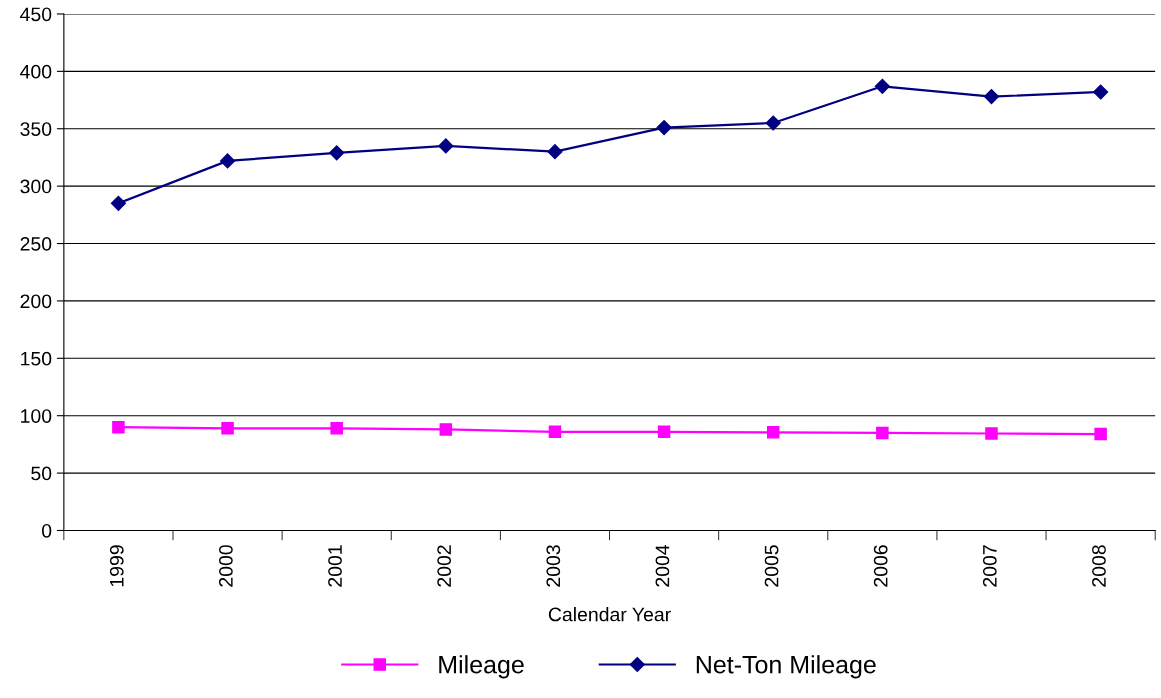 Image resolution: width=1161 pixels, height=698 pixels. I want to click on y-tick-label: 350, so click(36, 129).